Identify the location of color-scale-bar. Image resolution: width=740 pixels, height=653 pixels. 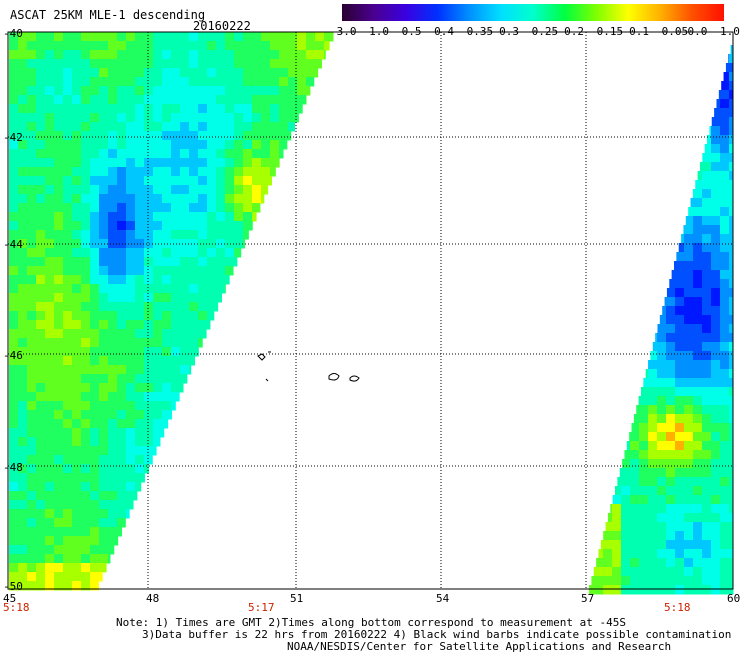
(533, 12).